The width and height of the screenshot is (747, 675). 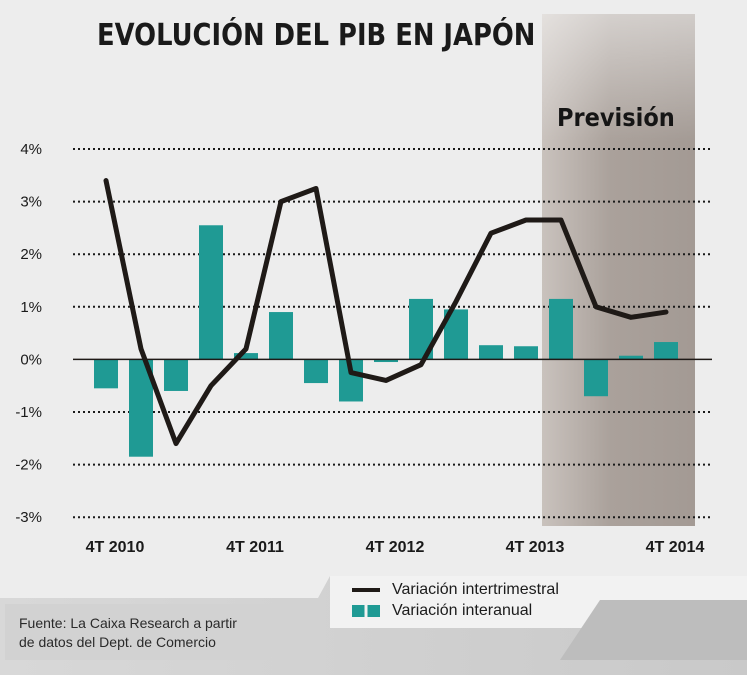 What do you see at coordinates (255, 547) in the screenshot?
I see `x-tick-label: 4T 2011` at bounding box center [255, 547].